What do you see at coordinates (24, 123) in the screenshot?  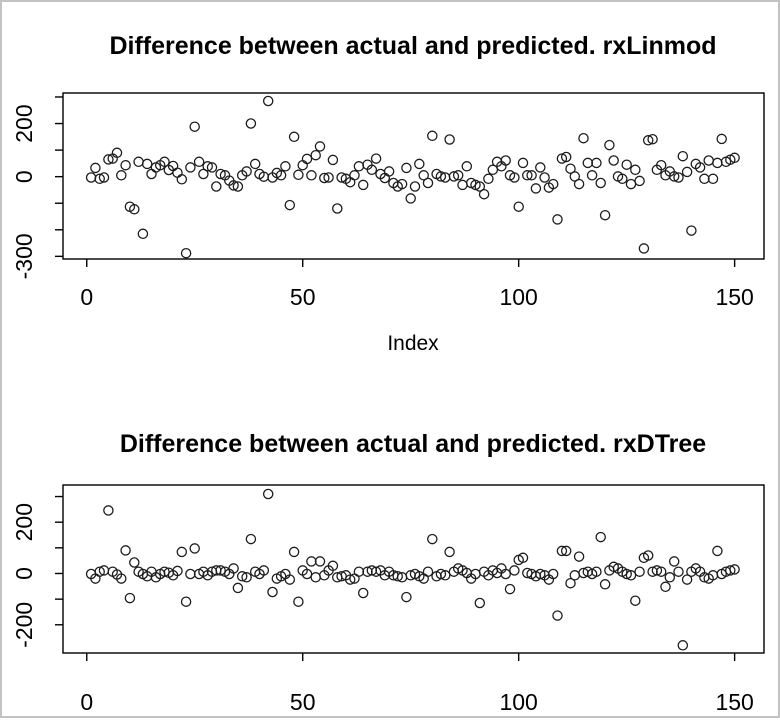 I see `y-tick-label: 200` at bounding box center [24, 123].